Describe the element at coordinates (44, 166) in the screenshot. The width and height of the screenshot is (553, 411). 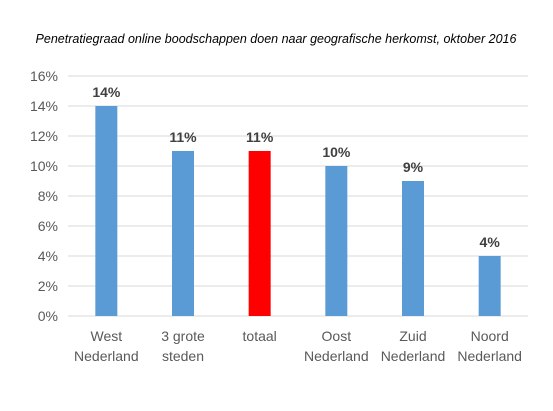
I see `y-tick-label: 10%` at that location.